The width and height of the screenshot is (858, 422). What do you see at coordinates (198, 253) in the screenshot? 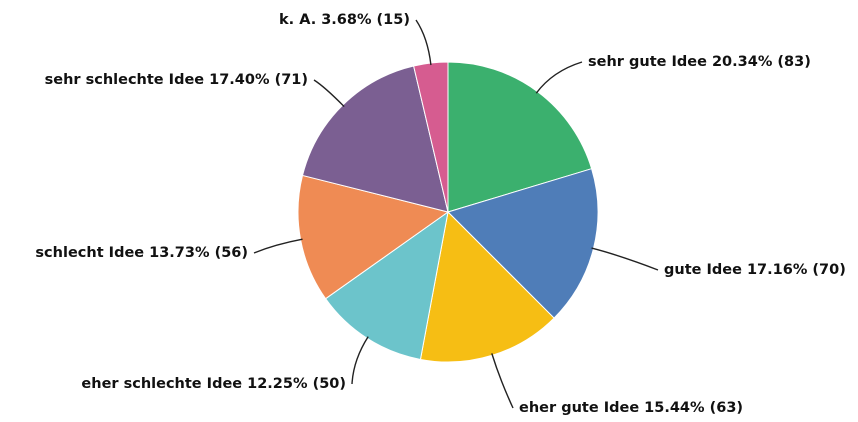
I see `slice-value: 13.73% (56)` at bounding box center [198, 253].